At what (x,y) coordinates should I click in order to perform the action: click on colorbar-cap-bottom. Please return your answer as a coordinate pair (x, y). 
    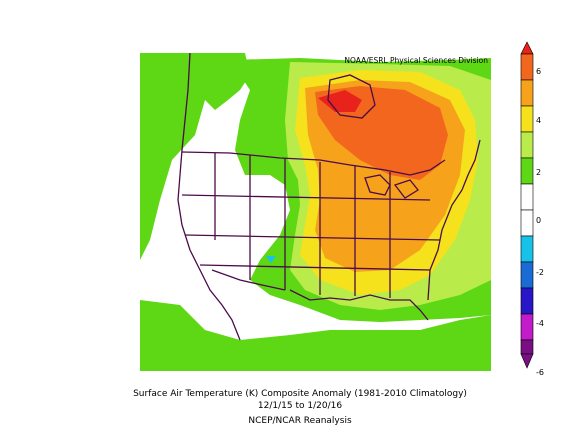
    Looking at the image, I should click on (527, 361).